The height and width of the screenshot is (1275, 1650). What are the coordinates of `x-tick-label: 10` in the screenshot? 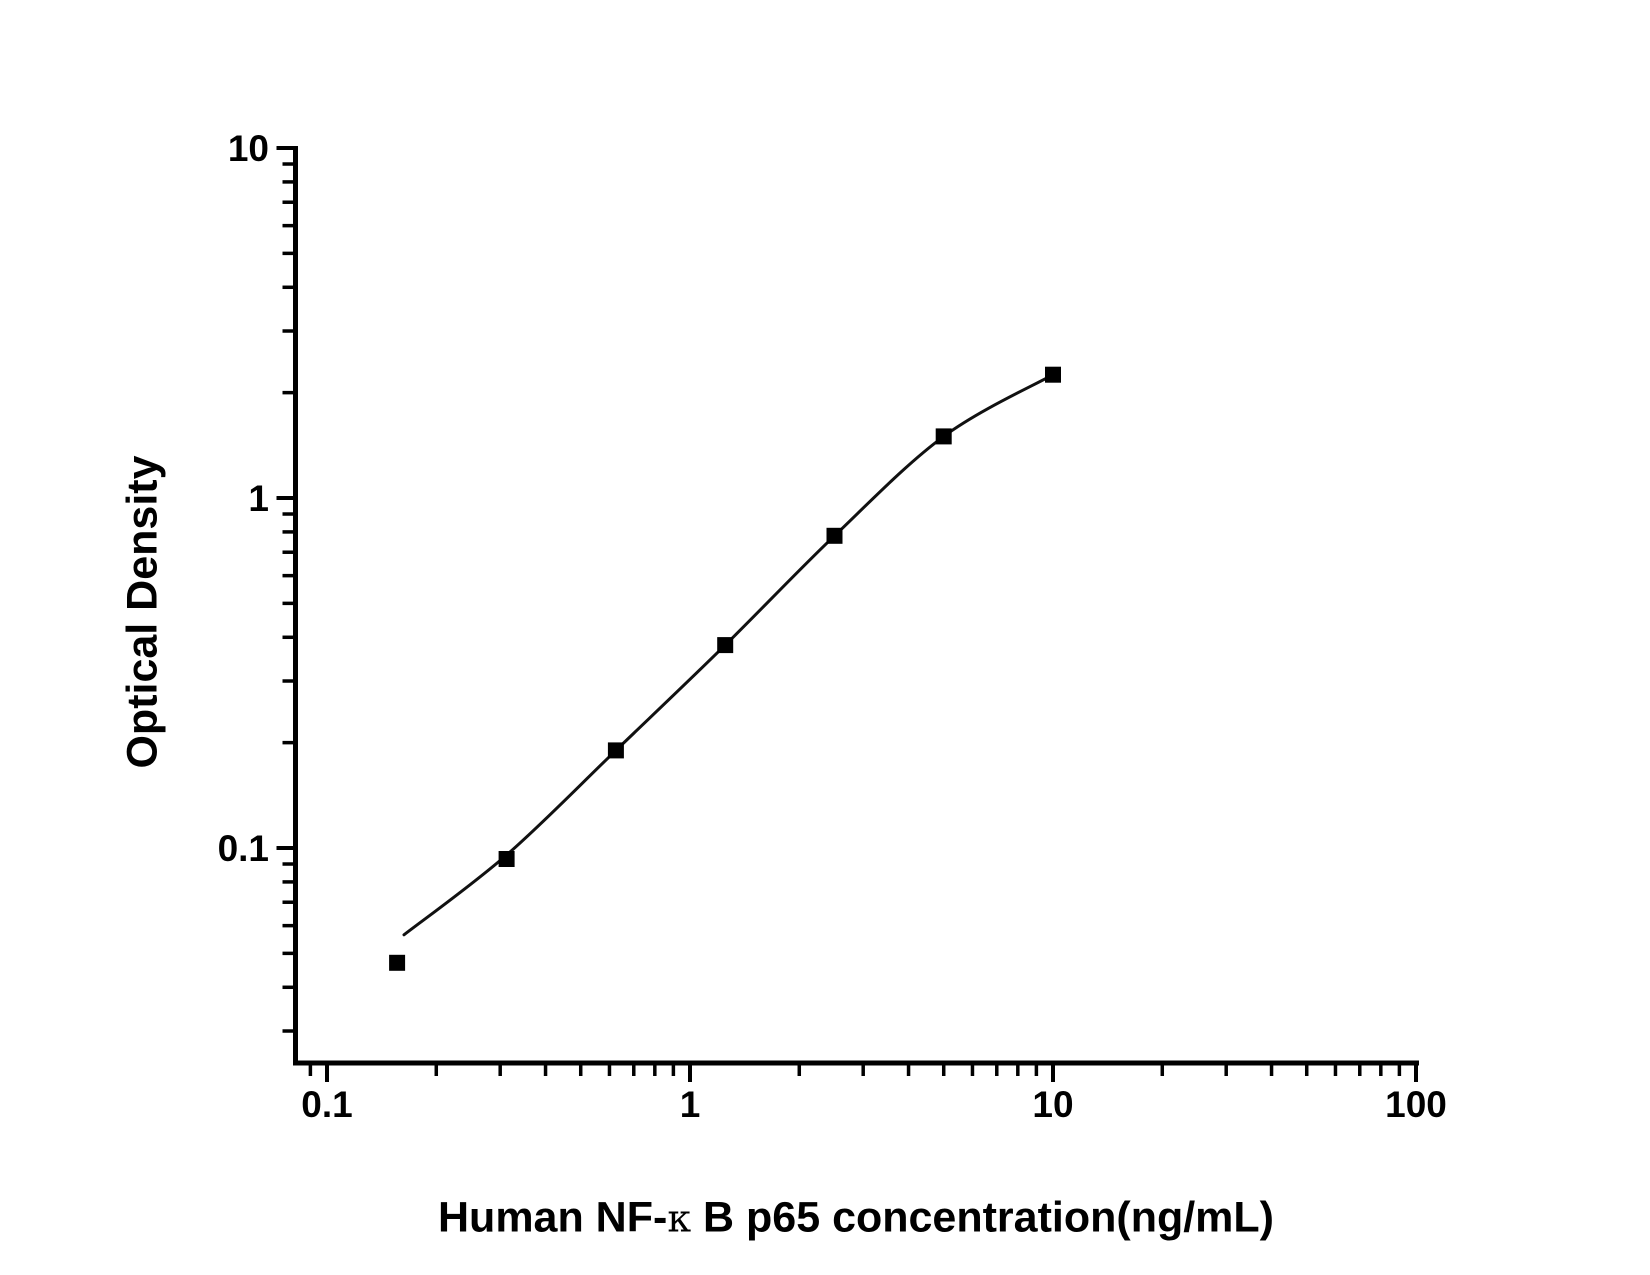 It's located at (1052, 1104).